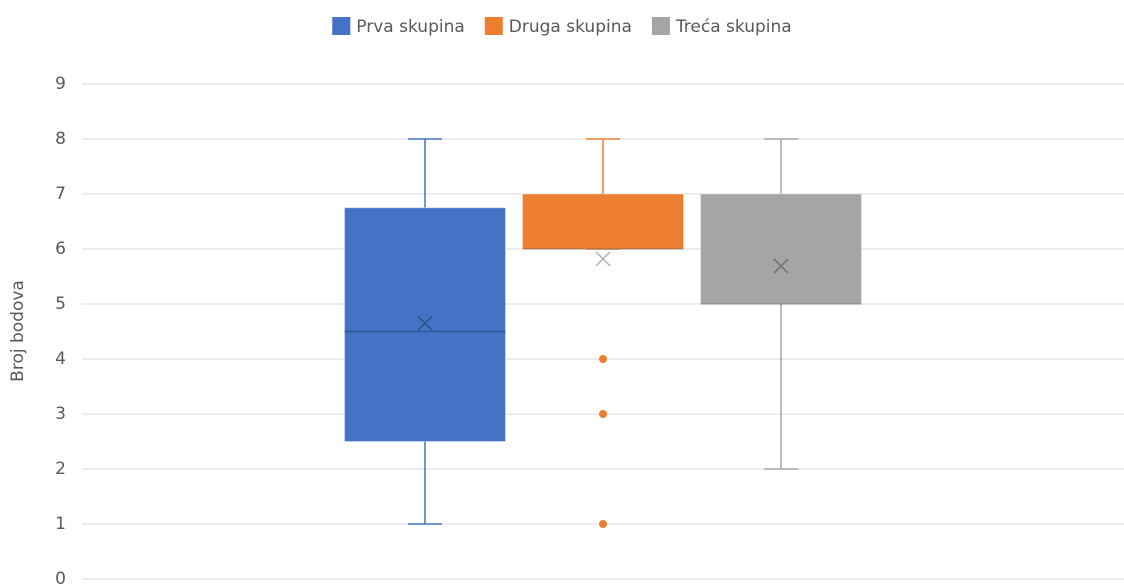 The width and height of the screenshot is (1124, 586). What do you see at coordinates (410, 27) in the screenshot?
I see `legend-label: Prva skupina` at bounding box center [410, 27].